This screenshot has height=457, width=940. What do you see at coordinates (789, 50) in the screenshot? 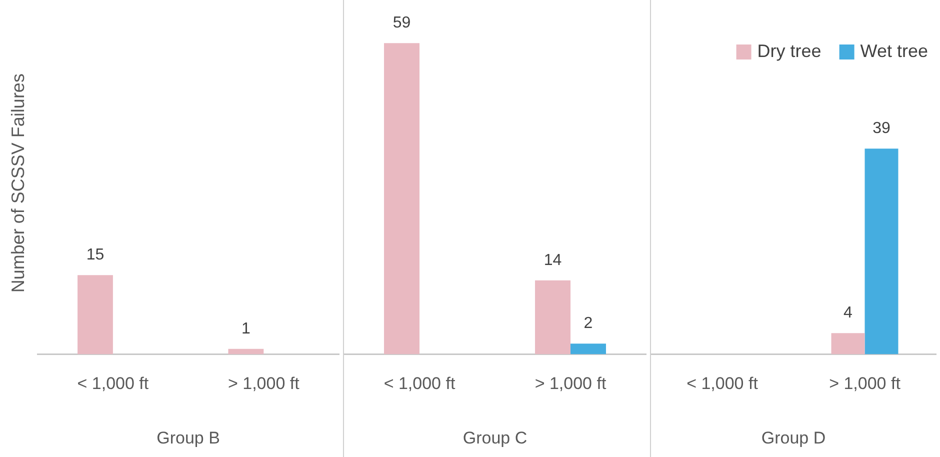
I see `legend-label: Dry tree` at bounding box center [789, 50].